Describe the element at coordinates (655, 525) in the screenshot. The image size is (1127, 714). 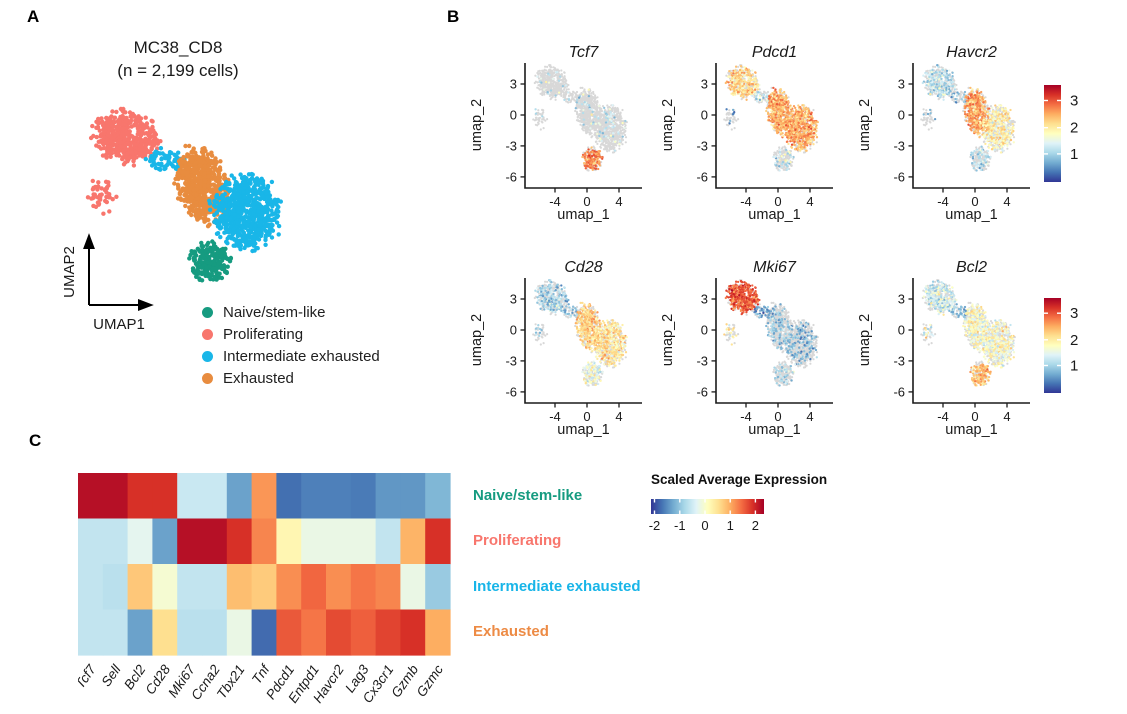
I see `heatmap-colorbar-tick-label: -2` at that location.